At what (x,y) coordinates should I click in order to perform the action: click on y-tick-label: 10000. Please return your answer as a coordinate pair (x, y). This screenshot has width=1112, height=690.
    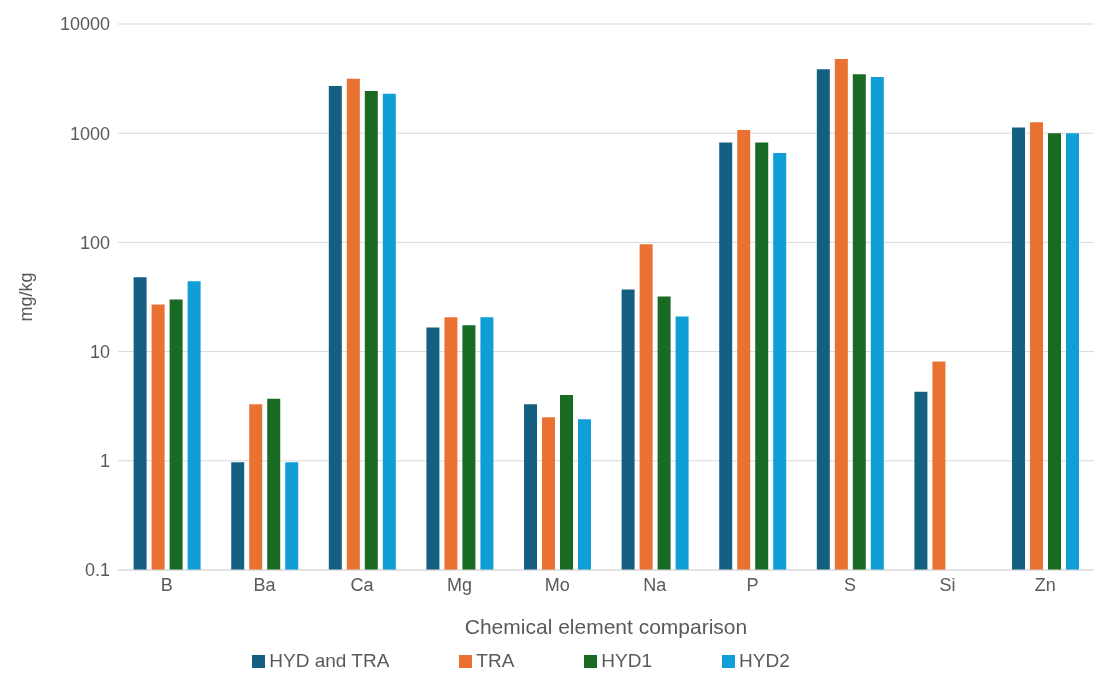
    Looking at the image, I should click on (84, 24).